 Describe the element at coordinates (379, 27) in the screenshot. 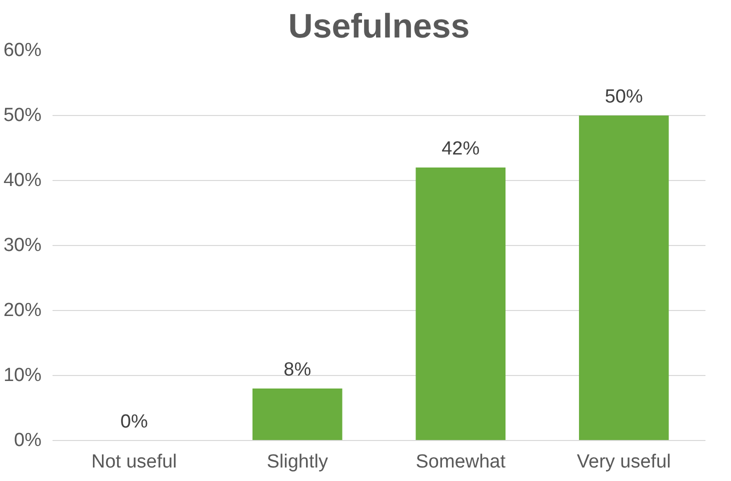

I see `chart-title: Usefulness` at that location.